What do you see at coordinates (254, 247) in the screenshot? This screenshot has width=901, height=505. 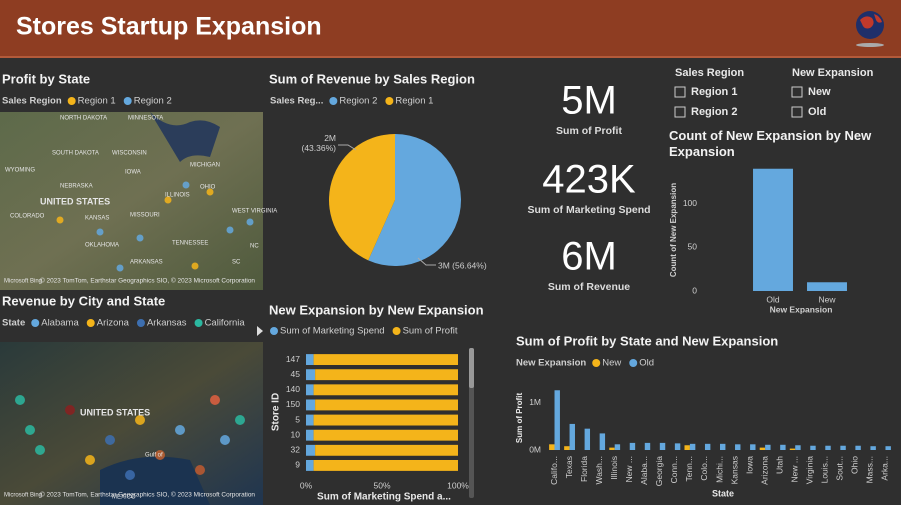 I see `map-label: NC` at bounding box center [254, 247].